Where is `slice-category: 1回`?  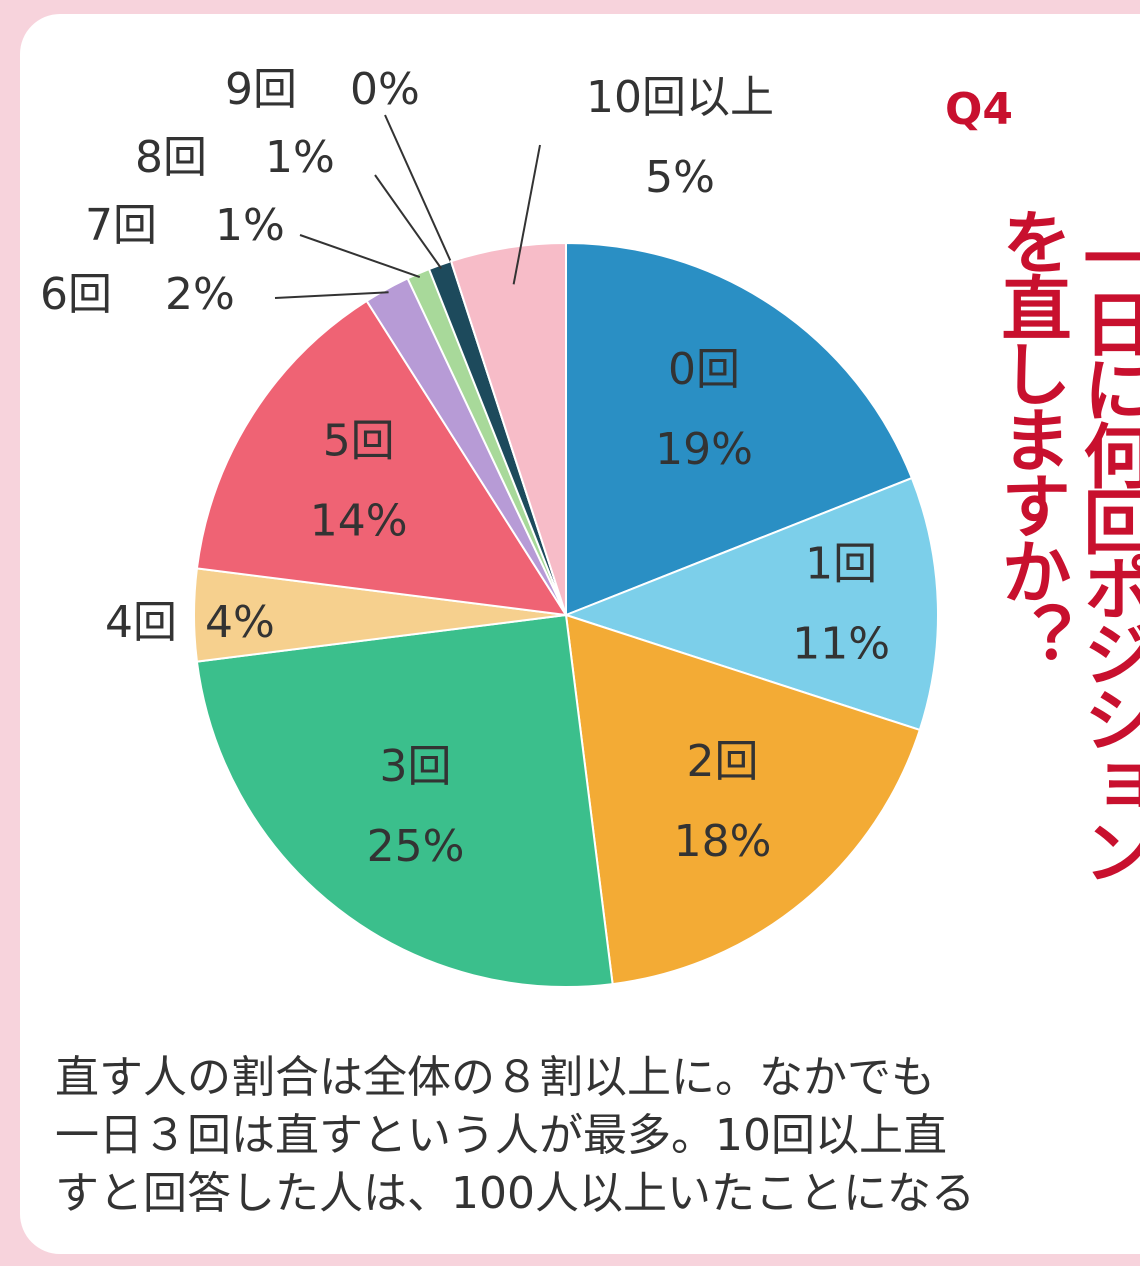
slice-category: 1回 is located at coordinates (841, 563).